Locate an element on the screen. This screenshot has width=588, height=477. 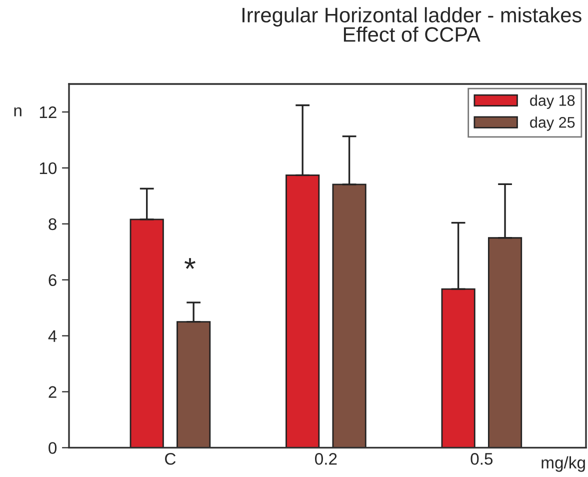
x-tick-label: 0.2 is located at coordinates (326, 459).